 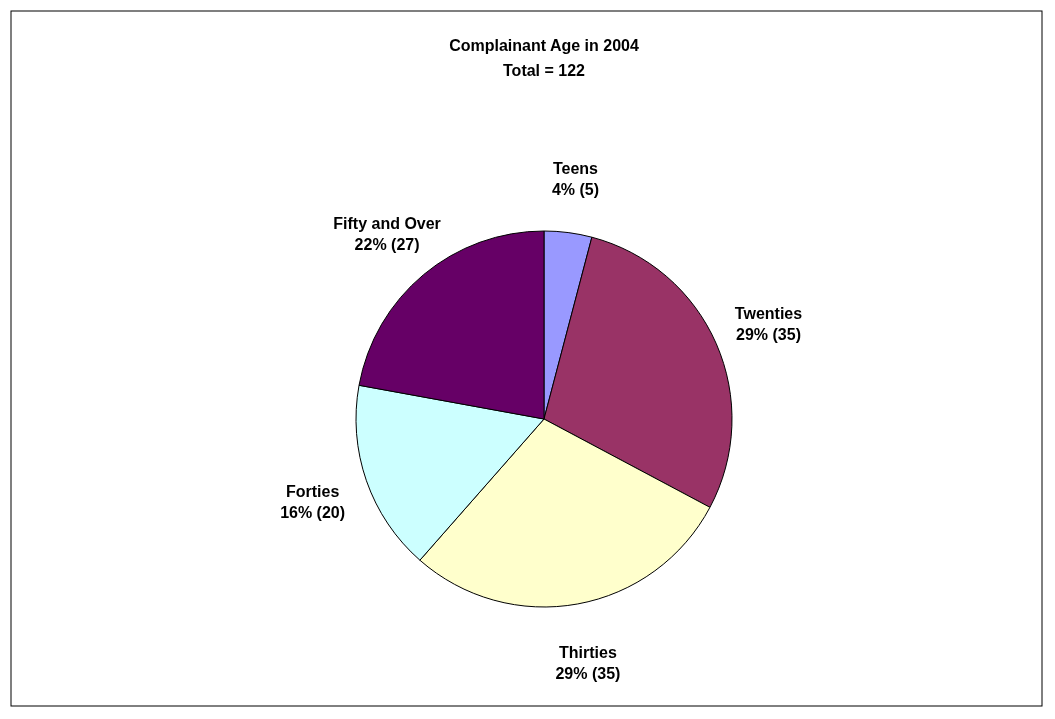 What do you see at coordinates (387, 223) in the screenshot?
I see `slice-label: Fifty and Over` at bounding box center [387, 223].